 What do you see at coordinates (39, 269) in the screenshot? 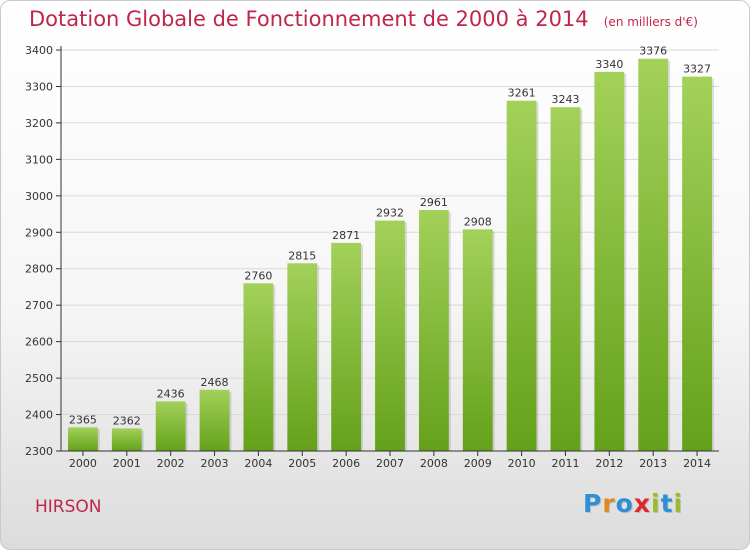
I see `y-tick-label: 2800` at bounding box center [39, 269].